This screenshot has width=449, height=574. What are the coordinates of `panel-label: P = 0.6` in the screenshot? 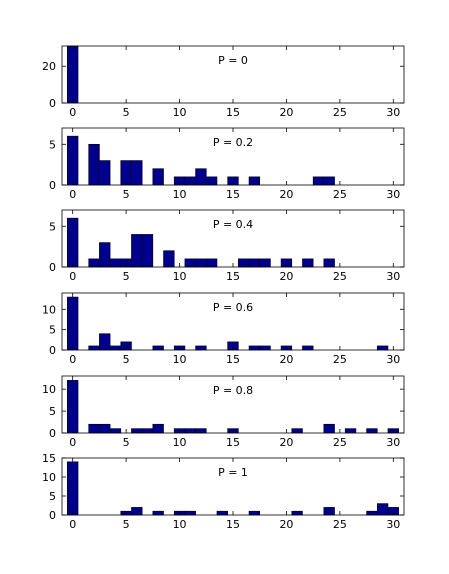 It's located at (233, 307).